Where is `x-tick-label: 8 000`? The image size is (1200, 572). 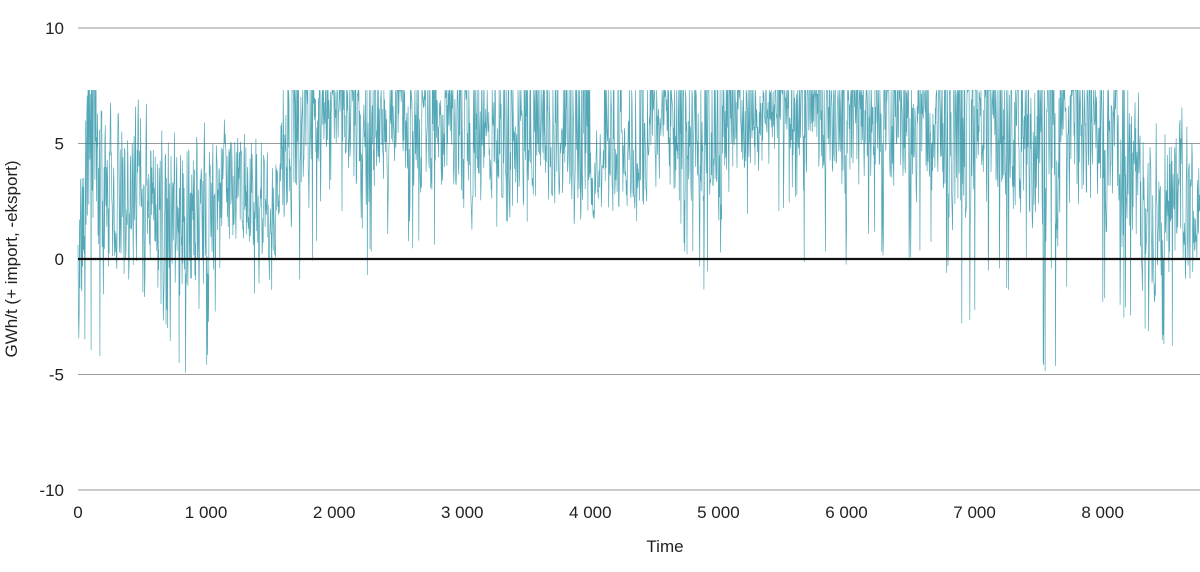
x-tick-label: 8 000 is located at coordinates (1102, 512).